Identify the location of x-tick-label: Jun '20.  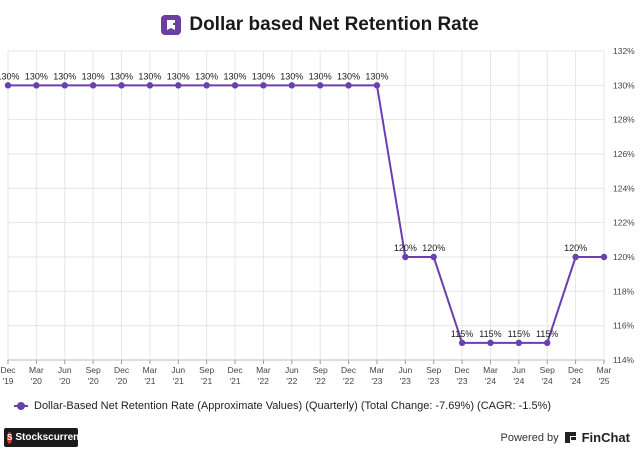
(65, 375).